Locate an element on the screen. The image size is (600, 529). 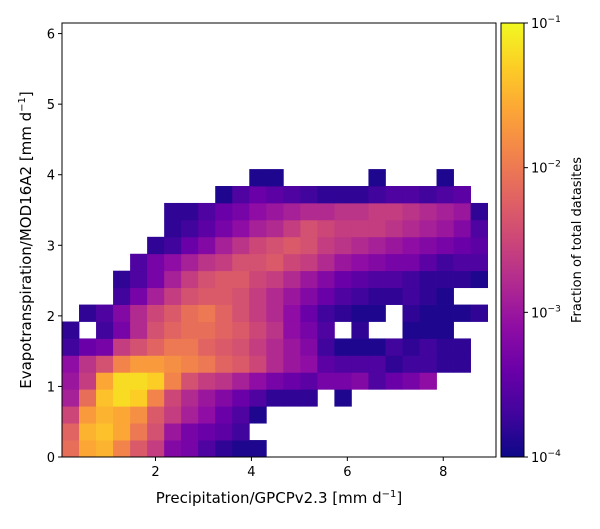
y-tick-label: 5 is located at coordinates (51, 105).